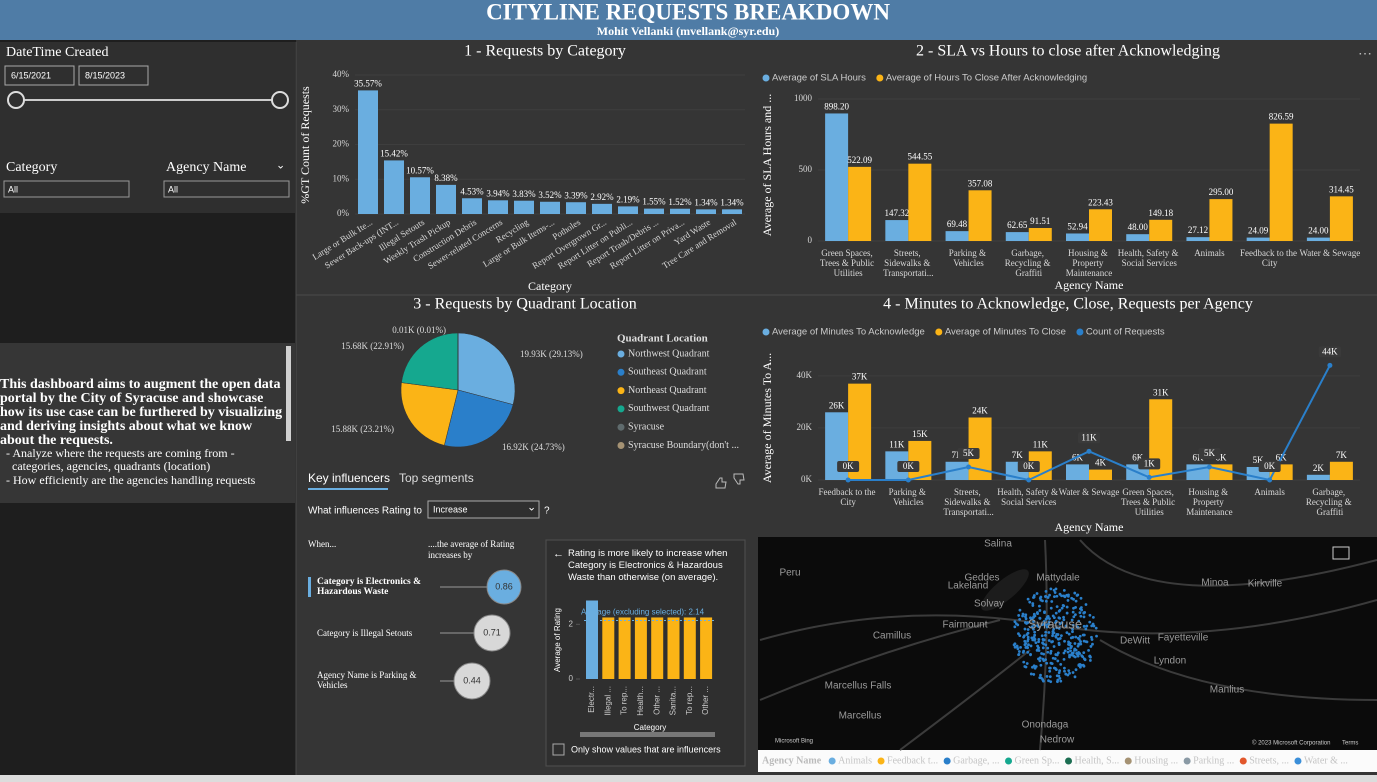  I want to click on map-focus-icon, so click(1341, 553).